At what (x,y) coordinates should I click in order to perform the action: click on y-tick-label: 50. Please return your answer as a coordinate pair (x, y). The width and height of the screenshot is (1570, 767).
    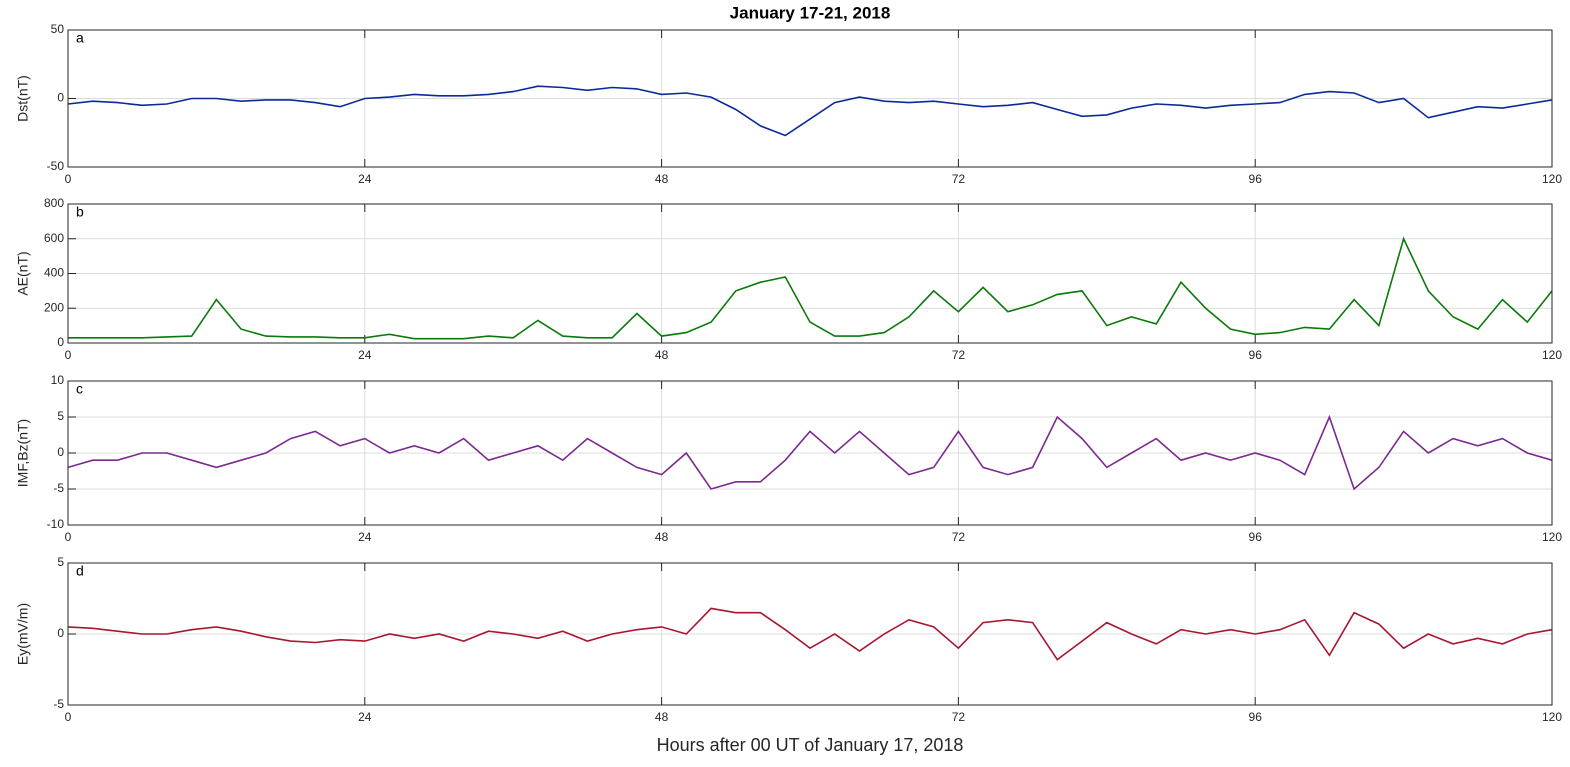
    Looking at the image, I should click on (58, 29).